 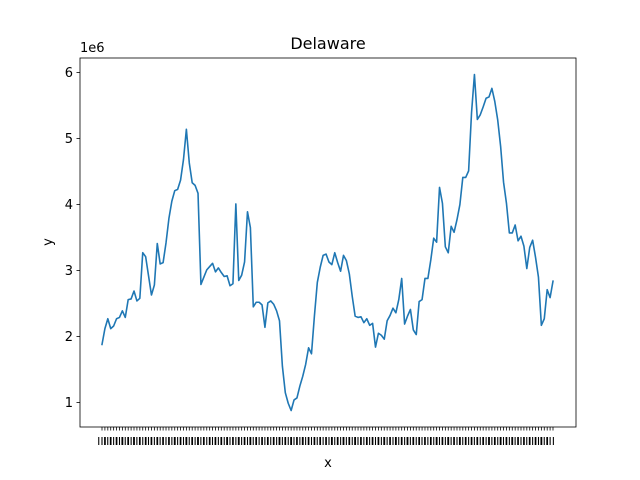 What do you see at coordinates (328, 463) in the screenshot?
I see `x-axis-label: x` at bounding box center [328, 463].